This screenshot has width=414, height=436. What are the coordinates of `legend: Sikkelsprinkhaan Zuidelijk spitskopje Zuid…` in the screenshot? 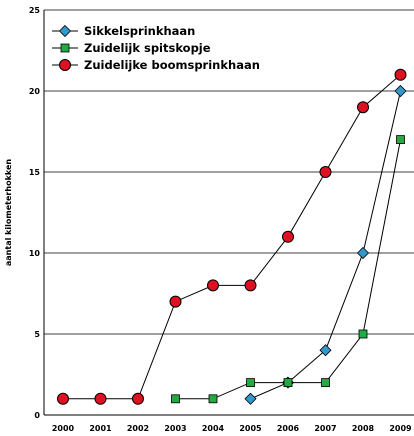 It's located at (156, 48).